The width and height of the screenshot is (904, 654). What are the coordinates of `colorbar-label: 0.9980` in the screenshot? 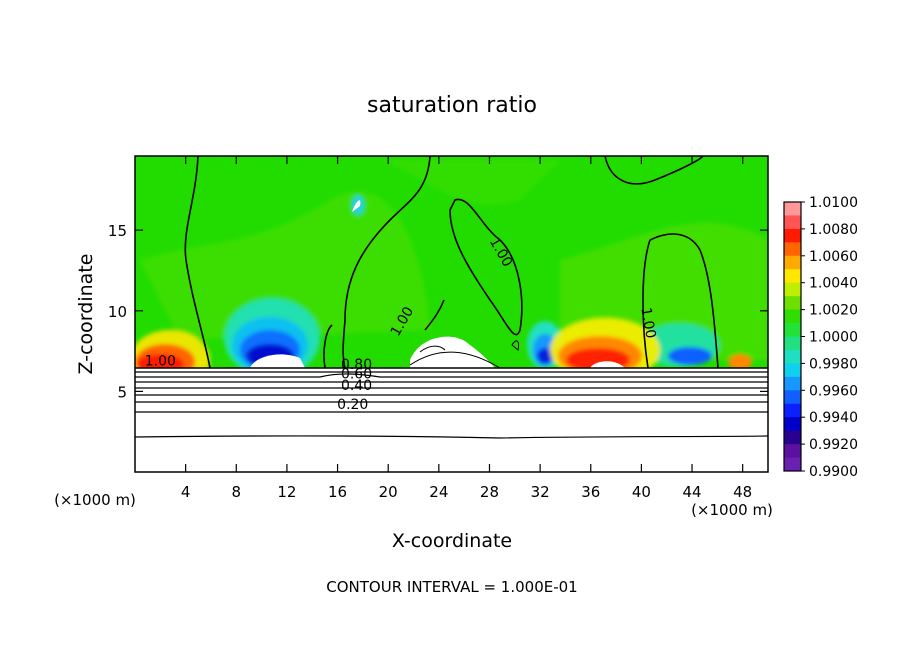 It's located at (833, 364).